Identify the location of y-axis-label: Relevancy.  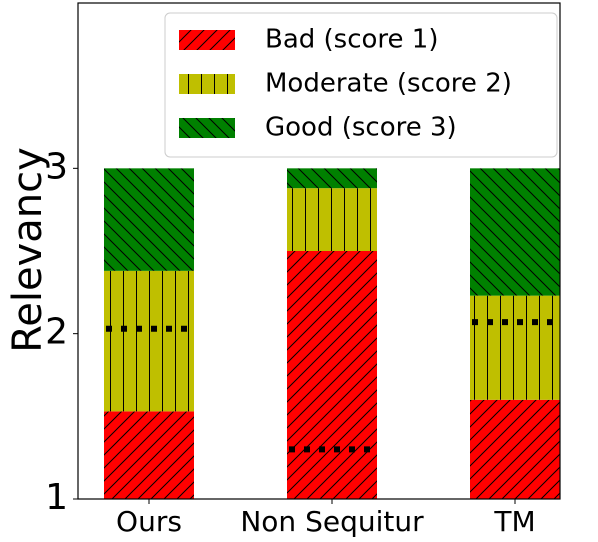
(28, 250).